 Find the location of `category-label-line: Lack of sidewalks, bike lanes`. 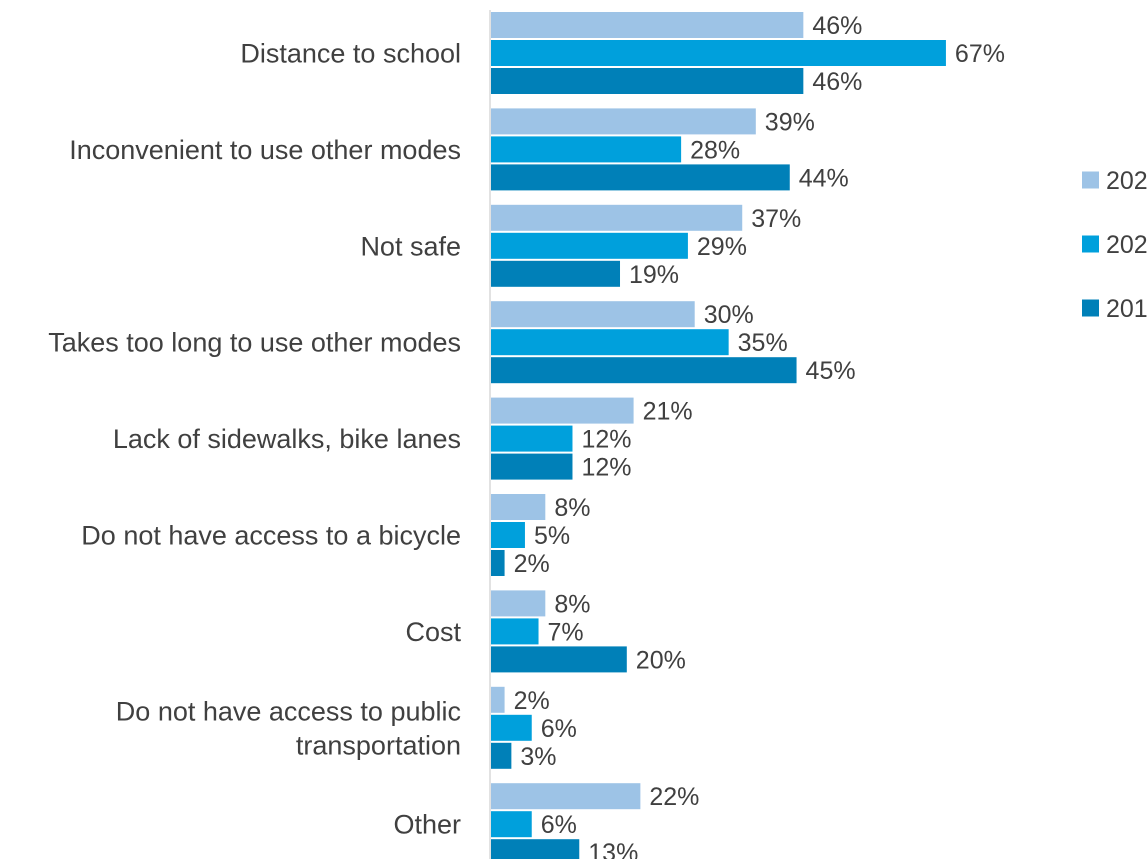

category-label-line: Lack of sidewalks, bike lanes is located at coordinates (287, 439).